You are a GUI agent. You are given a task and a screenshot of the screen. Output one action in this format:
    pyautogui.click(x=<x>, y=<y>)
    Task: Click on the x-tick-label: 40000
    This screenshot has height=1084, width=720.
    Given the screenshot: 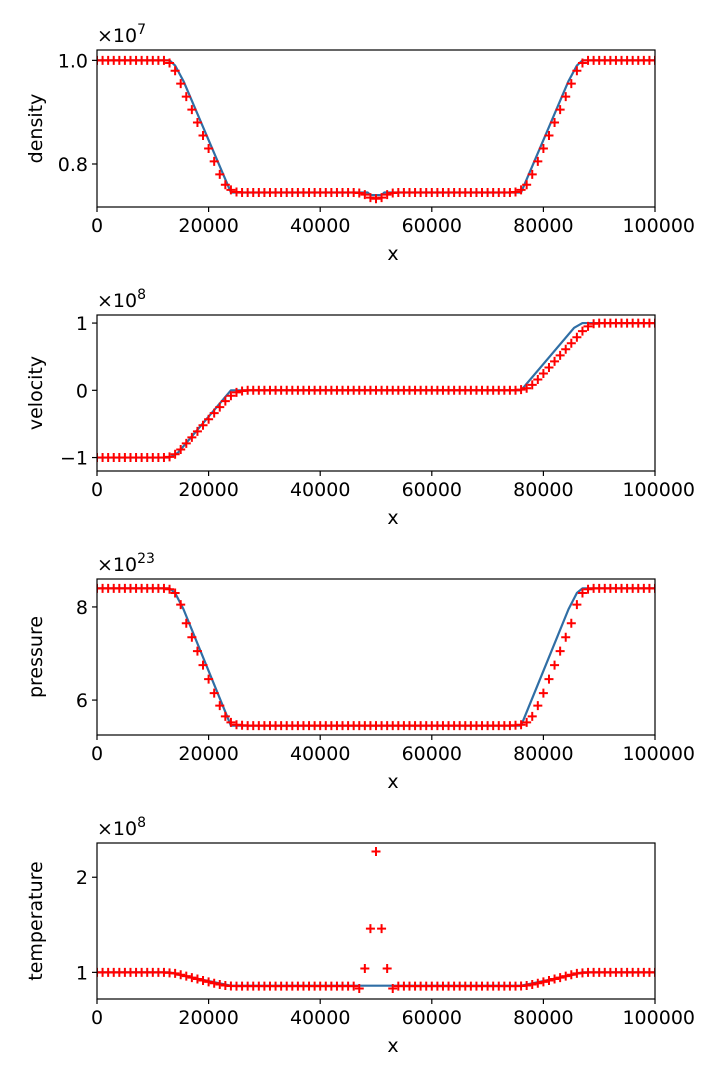 What is the action you would take?
    pyautogui.click(x=320, y=226)
    